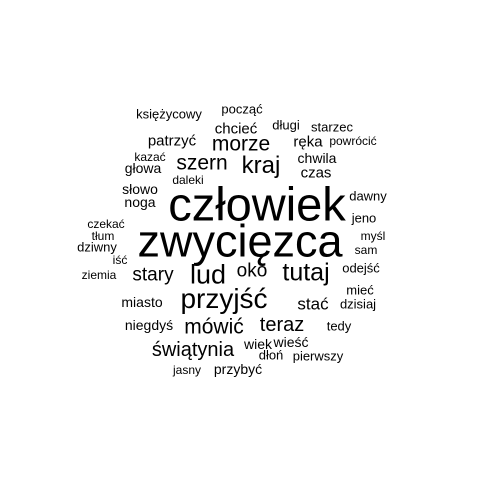 Image resolution: width=480 pixels, height=480 pixels. What do you see at coordinates (308, 142) in the screenshot?
I see `word-reka: ręka` at bounding box center [308, 142].